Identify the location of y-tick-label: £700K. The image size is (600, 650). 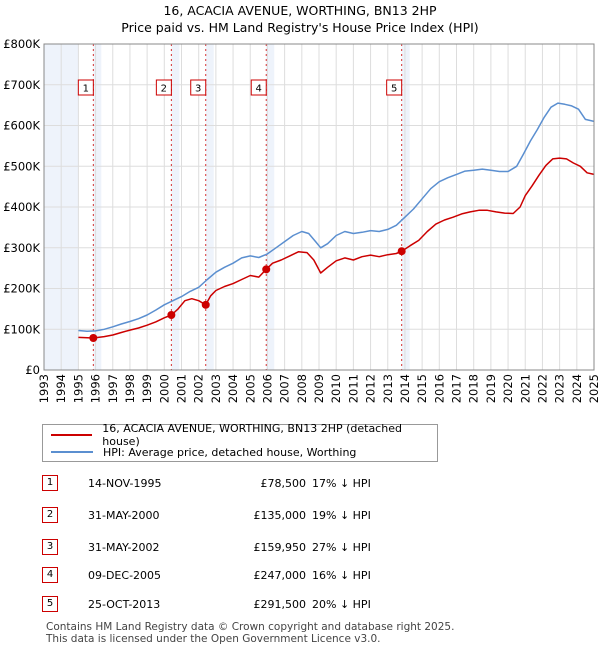
(21, 85).